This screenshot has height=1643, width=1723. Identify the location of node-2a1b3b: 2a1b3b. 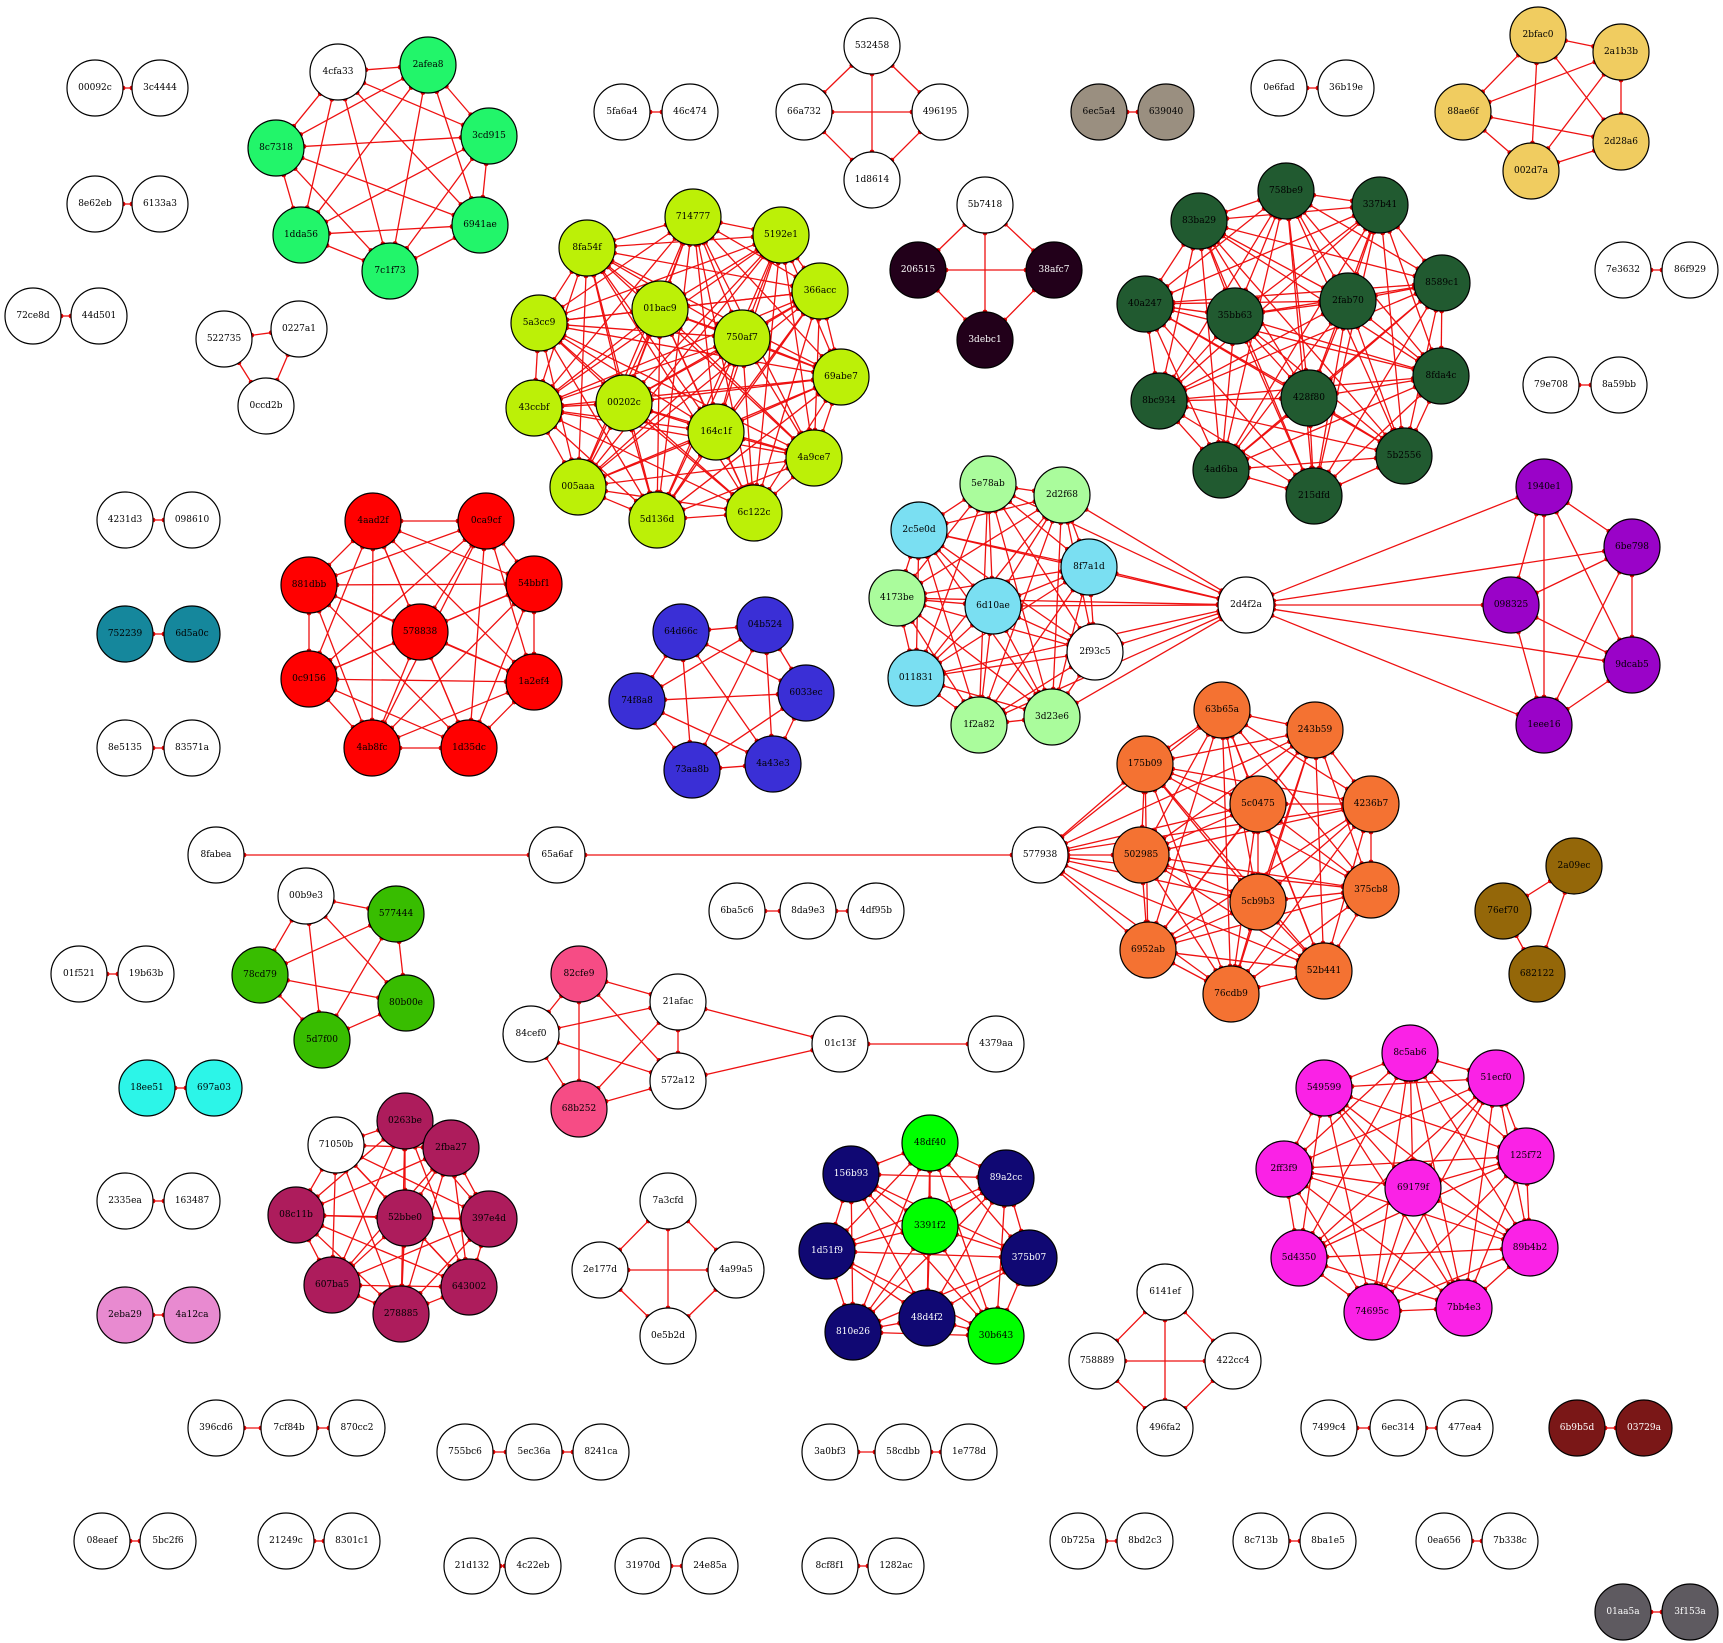
(1621, 52).